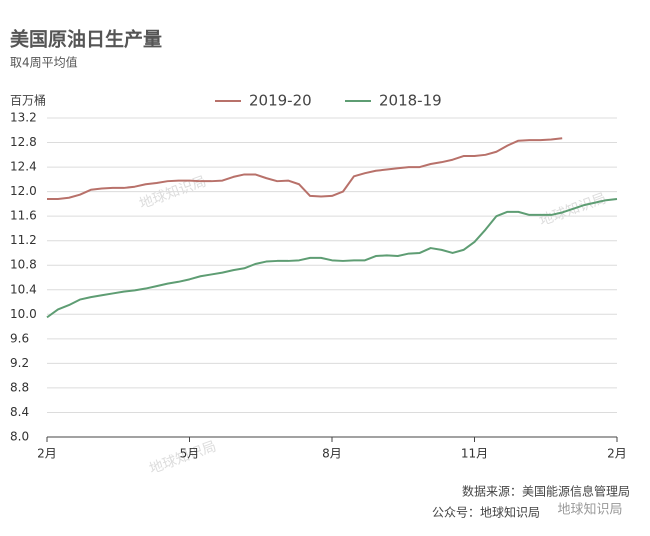 The image size is (650, 536). What do you see at coordinates (44, 62) in the screenshot?
I see `chart-subtitle: 取4周平均值` at bounding box center [44, 62].